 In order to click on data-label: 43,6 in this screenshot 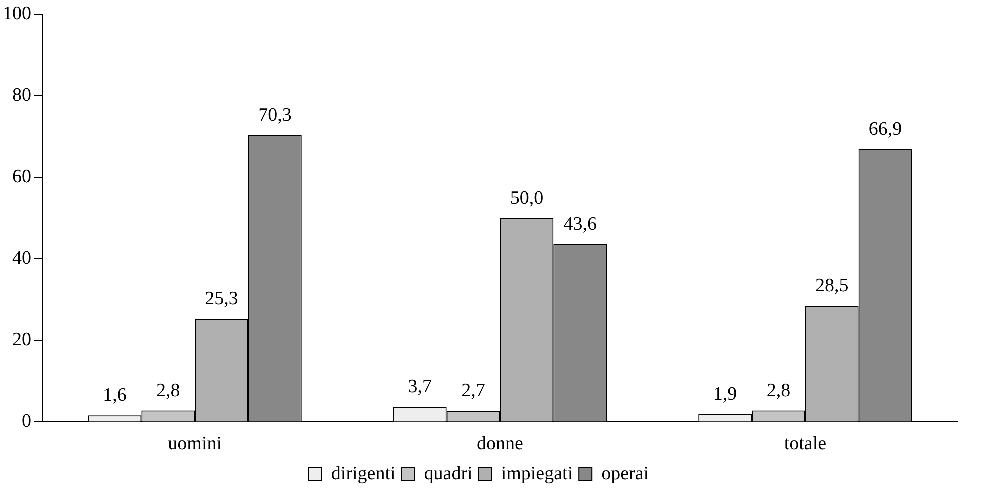, I will do `click(580, 224)`.